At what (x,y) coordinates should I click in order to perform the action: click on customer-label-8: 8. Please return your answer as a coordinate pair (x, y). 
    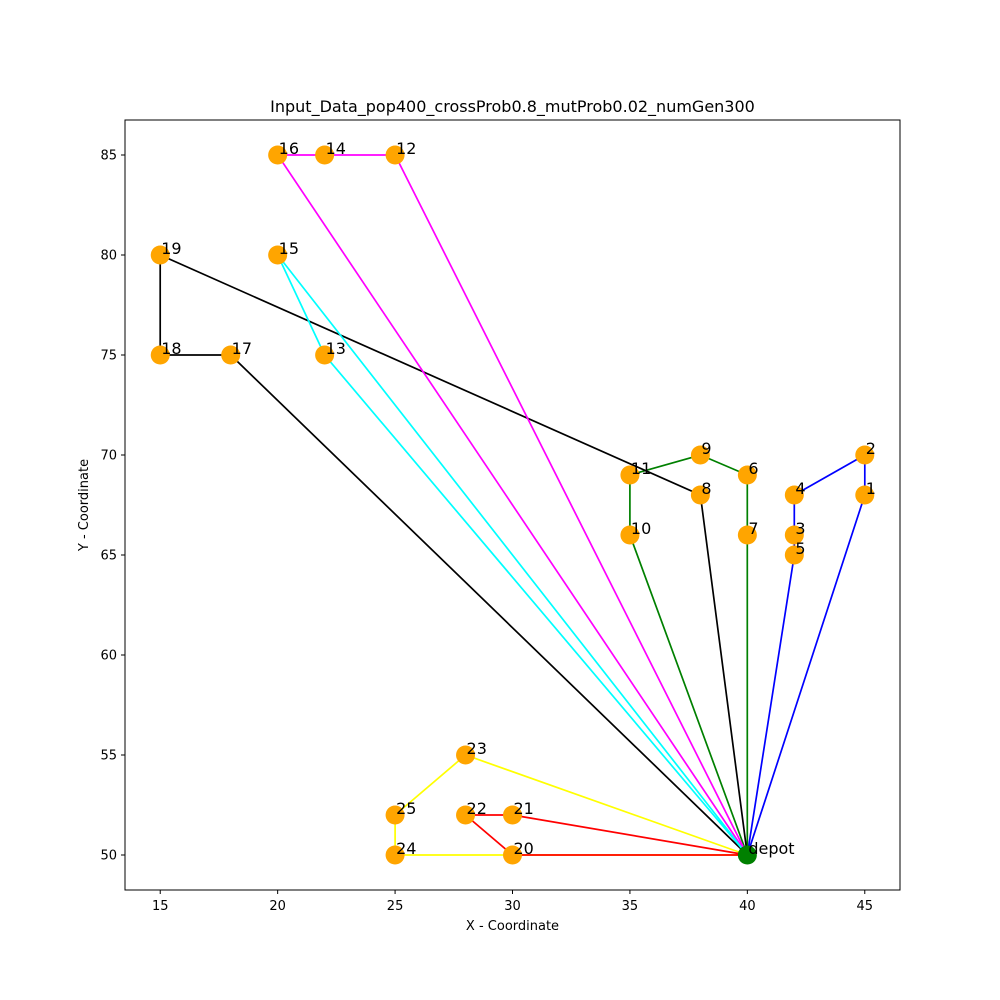
    Looking at the image, I should click on (706, 488).